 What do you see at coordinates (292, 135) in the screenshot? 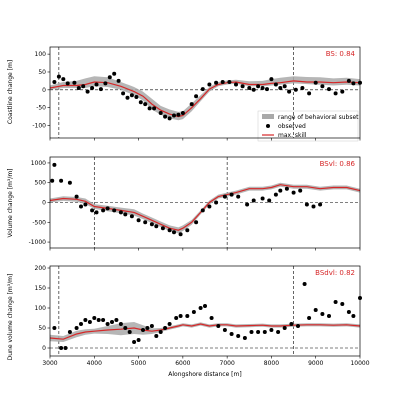
I see `legend-model-label: max. skill` at bounding box center [292, 135].